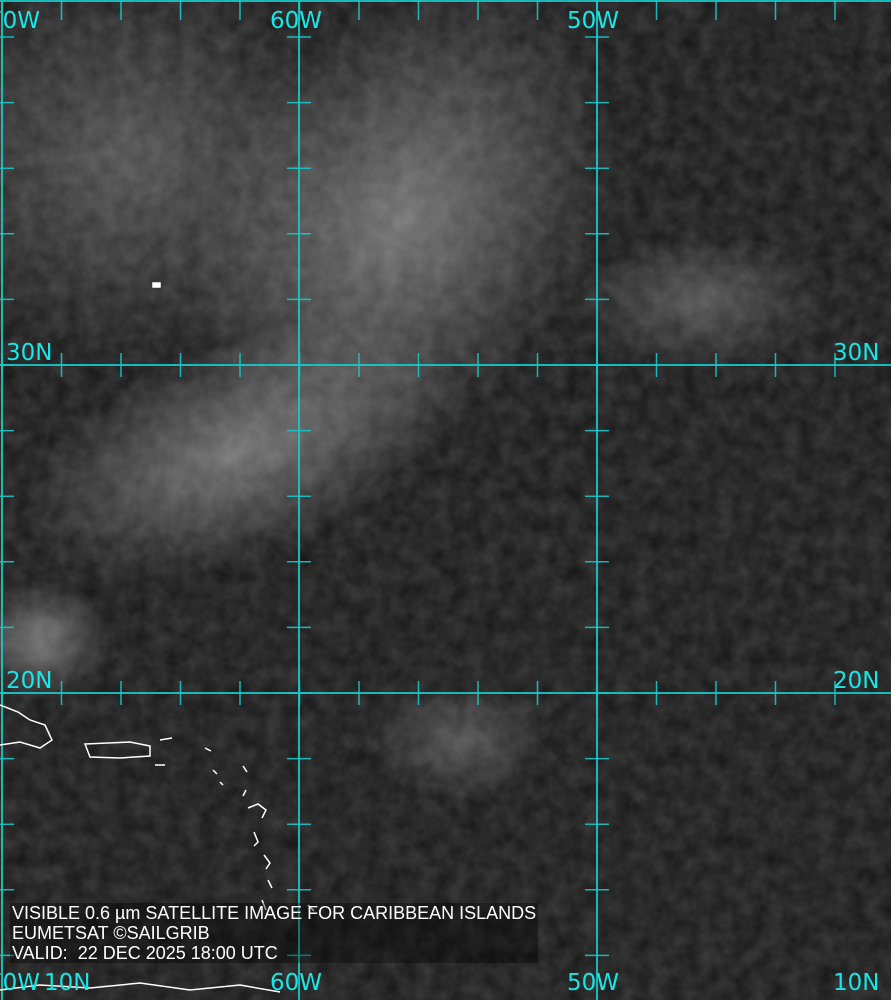  What do you see at coordinates (156, 285) in the screenshot?
I see `bermuda` at bounding box center [156, 285].